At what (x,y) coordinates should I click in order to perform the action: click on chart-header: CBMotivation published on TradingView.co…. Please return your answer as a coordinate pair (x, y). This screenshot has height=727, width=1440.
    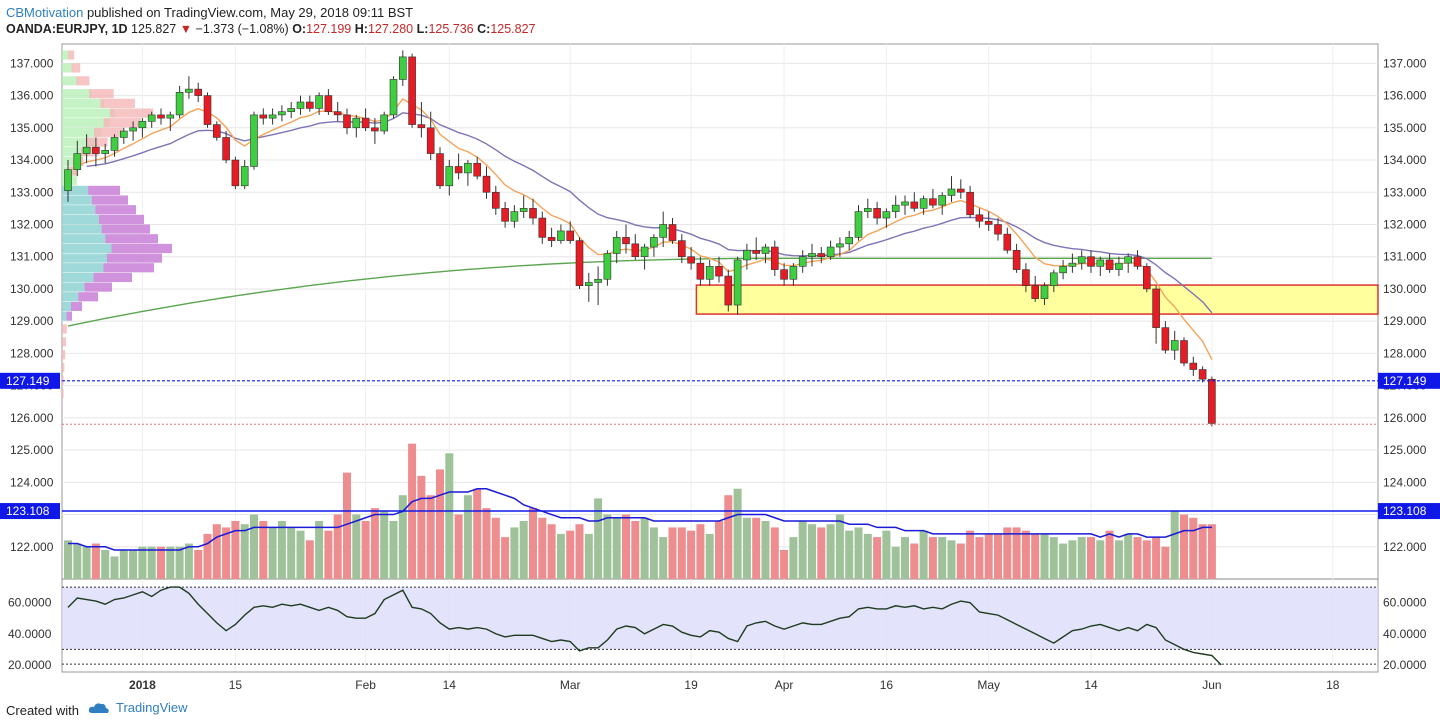
    Looking at the image, I should click on (720, 21).